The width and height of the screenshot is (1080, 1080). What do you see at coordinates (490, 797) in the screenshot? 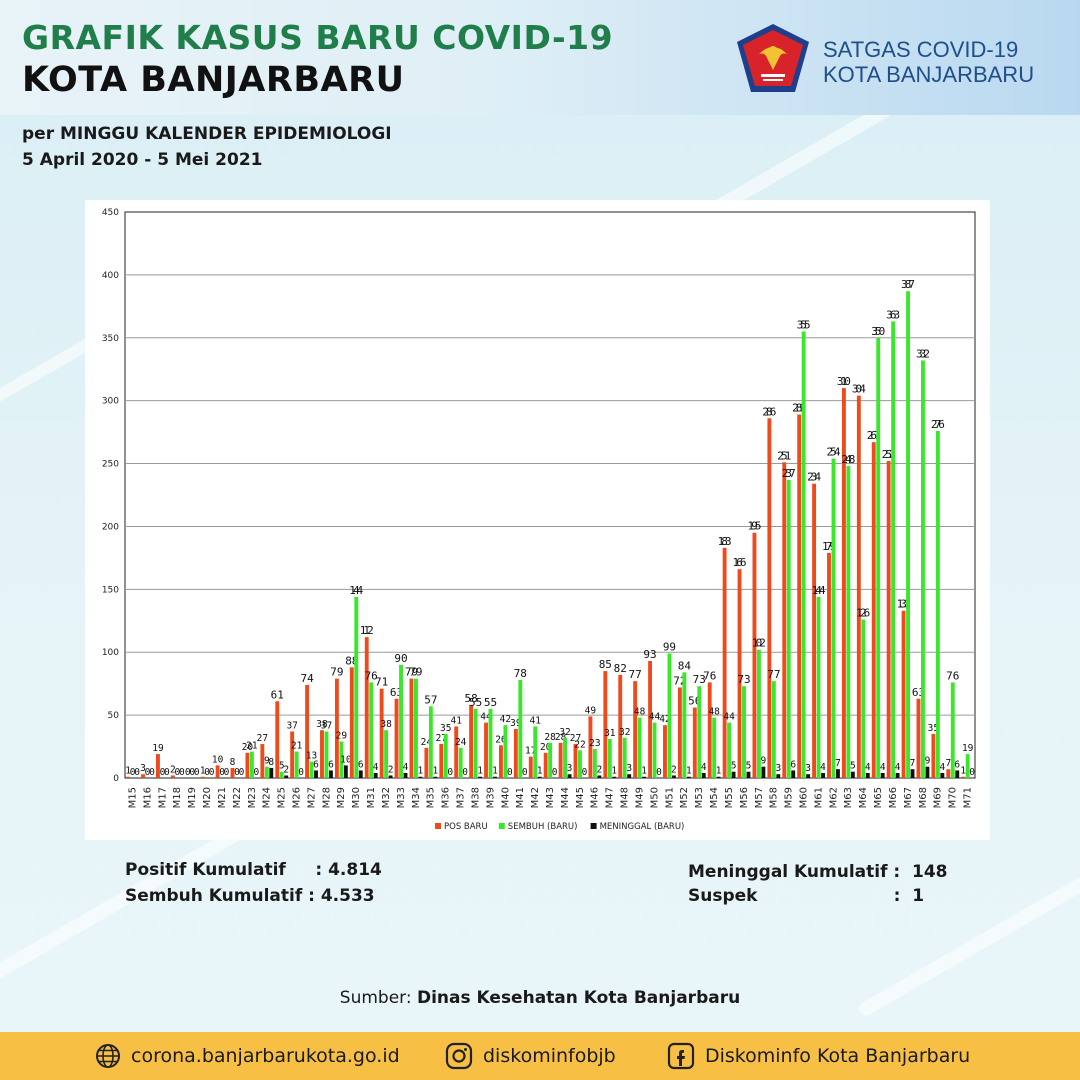
I see `x-tick-label: M39` at bounding box center [490, 797].